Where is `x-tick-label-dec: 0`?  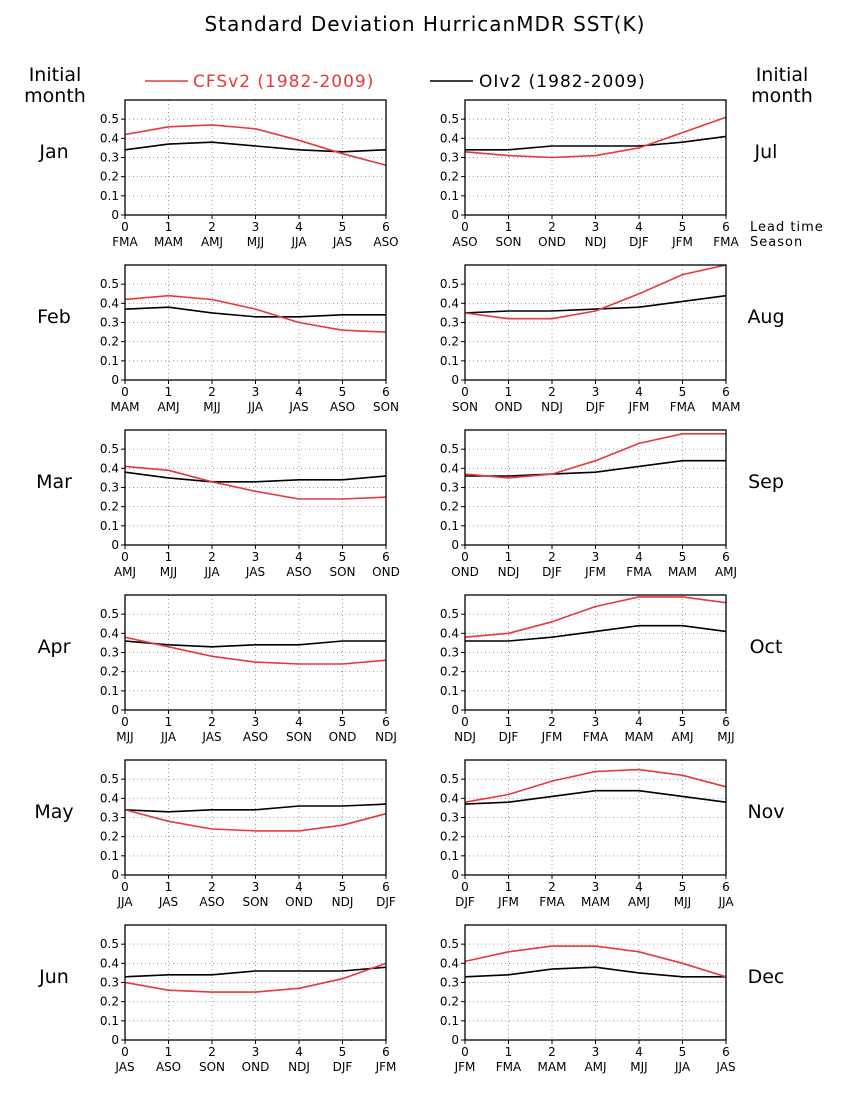
x-tick-label-dec: 0 is located at coordinates (465, 1052).